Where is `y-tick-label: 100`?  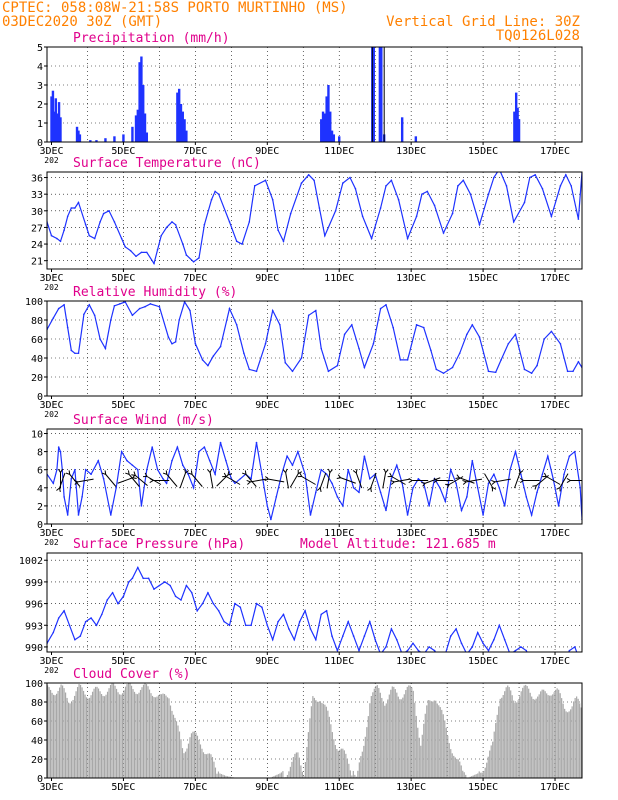
y-tick-label: 100 is located at coordinates (34, 302).